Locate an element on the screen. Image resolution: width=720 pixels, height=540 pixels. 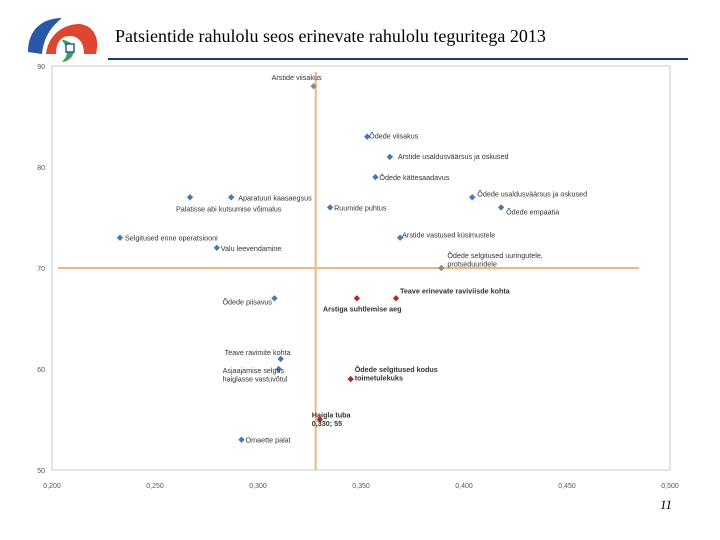
x-tick-label: 0,350 is located at coordinates (361, 486).